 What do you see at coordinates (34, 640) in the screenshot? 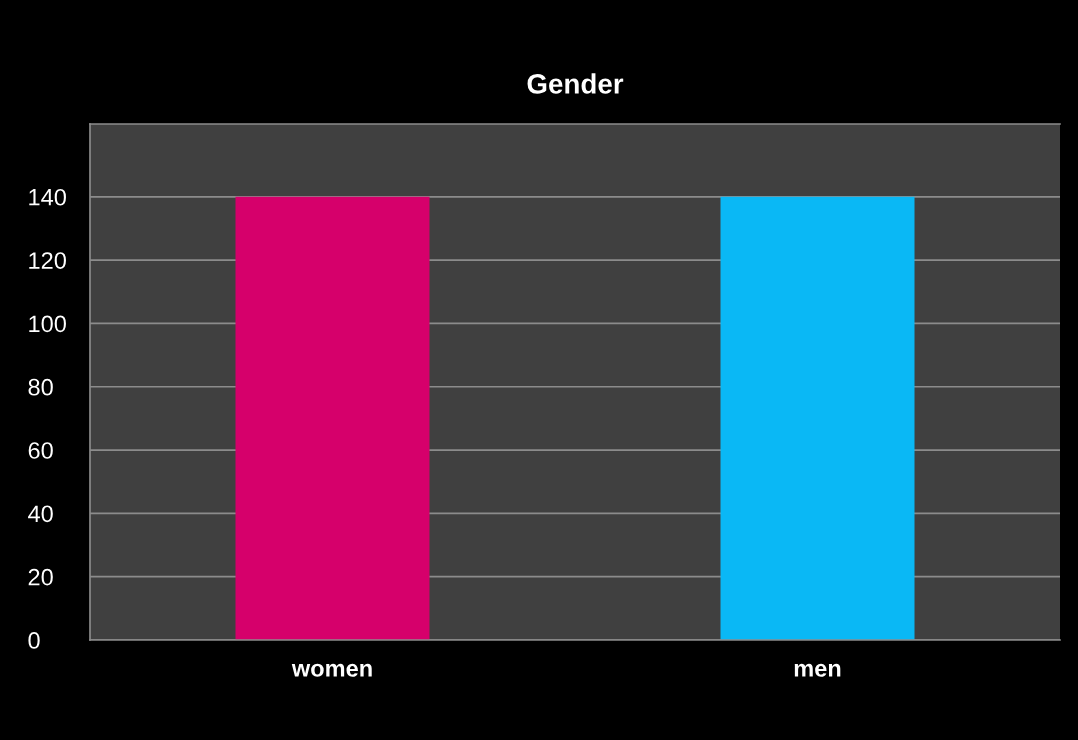
I see `y-tick-label: 0` at bounding box center [34, 640].